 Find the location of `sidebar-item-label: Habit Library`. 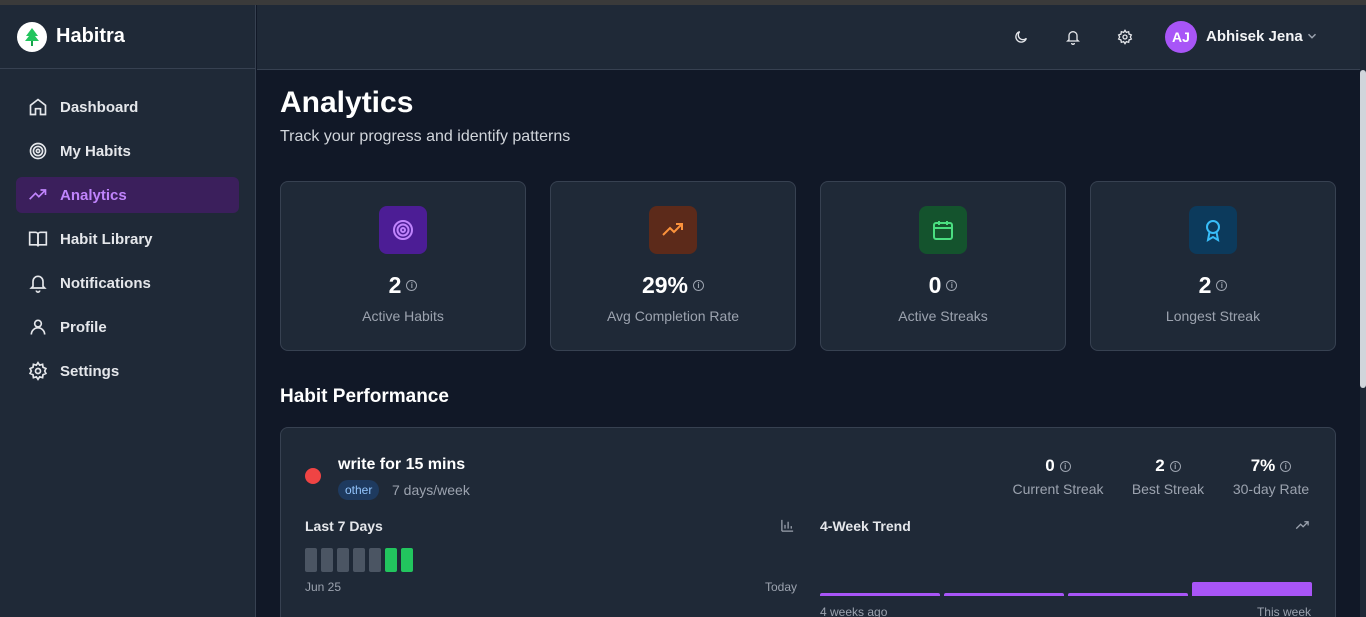

sidebar-item-label: Habit Library is located at coordinates (106, 239).